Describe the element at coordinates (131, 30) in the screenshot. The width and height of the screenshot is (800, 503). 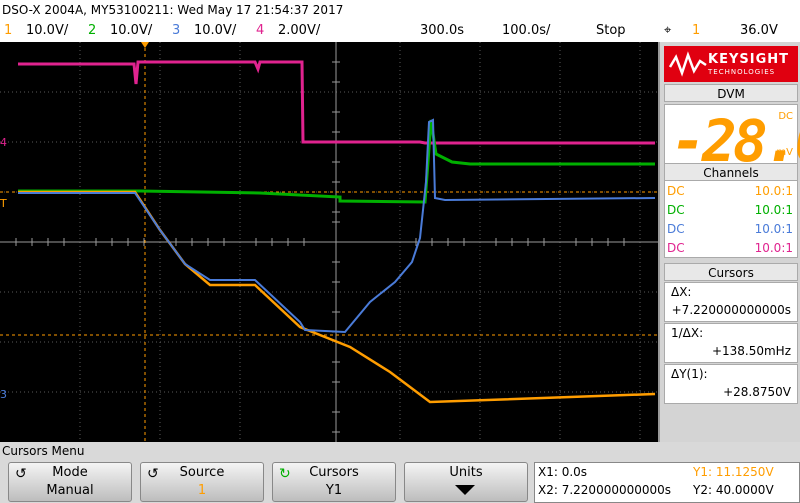
I see `ch2-scale: 10.0V/` at that location.